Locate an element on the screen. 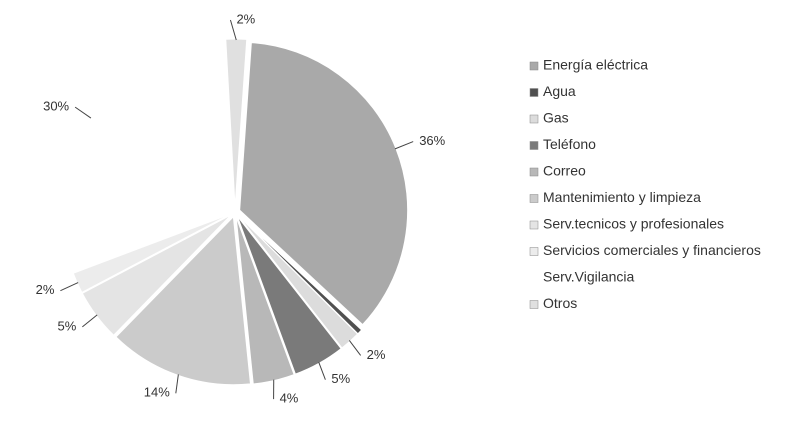  legend-label: Servicios comerciales y financieros is located at coordinates (652, 250).